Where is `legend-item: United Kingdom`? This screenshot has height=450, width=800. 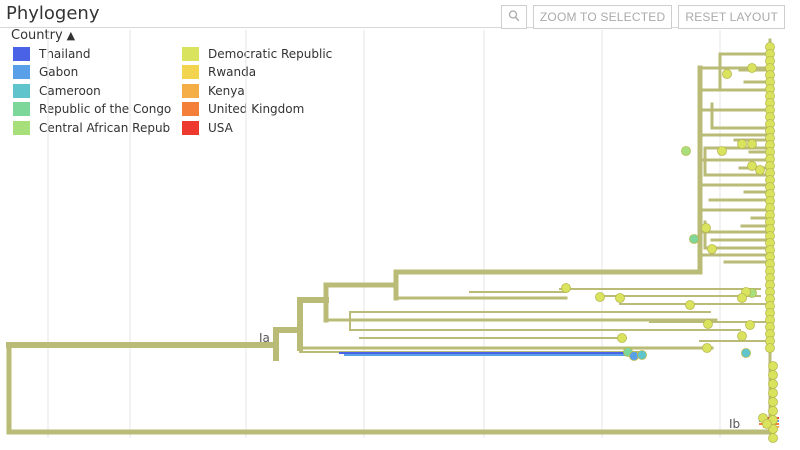
legend-item: United Kingdom is located at coordinates (243, 109).